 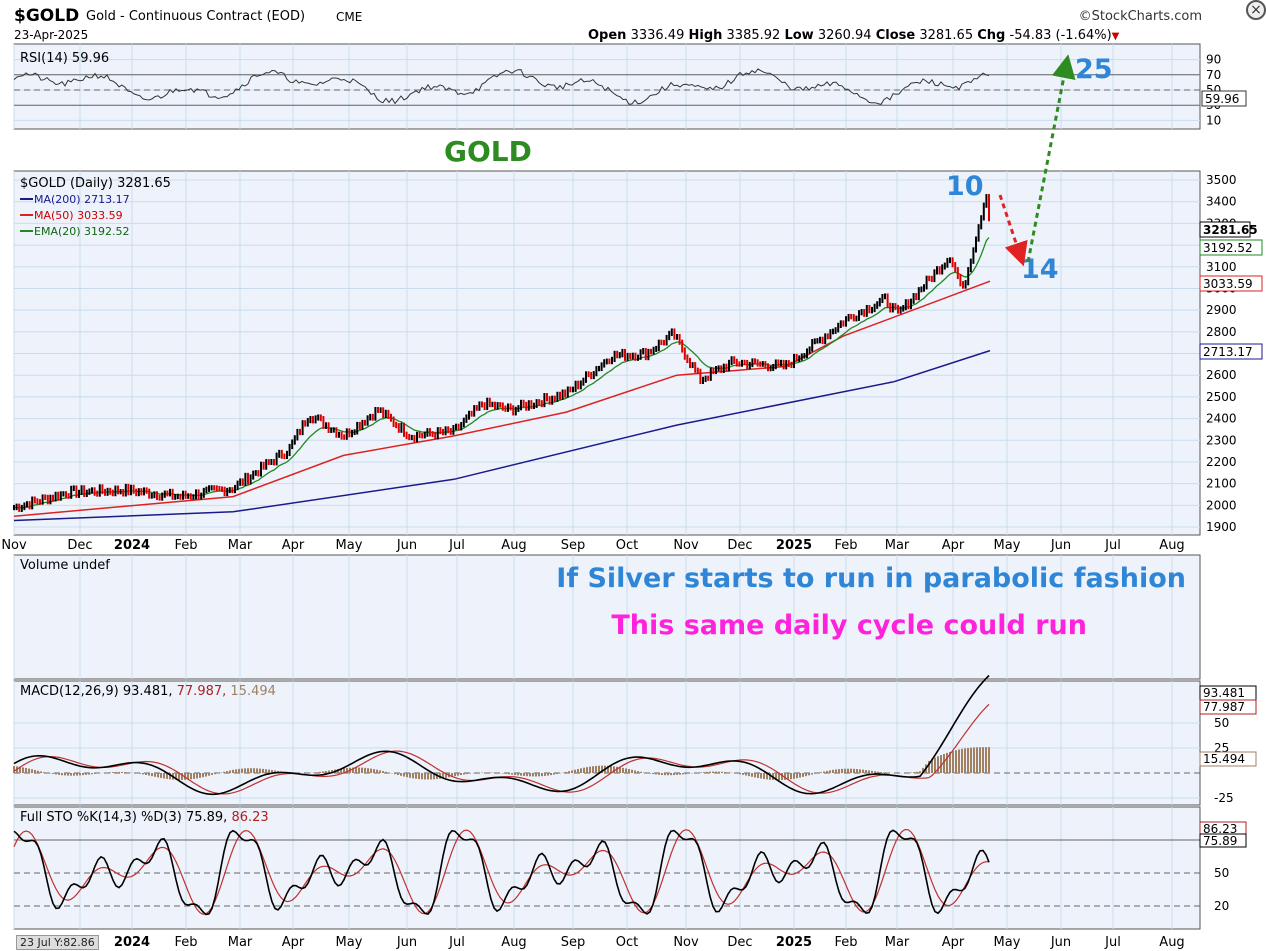 I want to click on sto-label-prefix: Full STO %K(14,3) %D(3), so click(x=101, y=817).